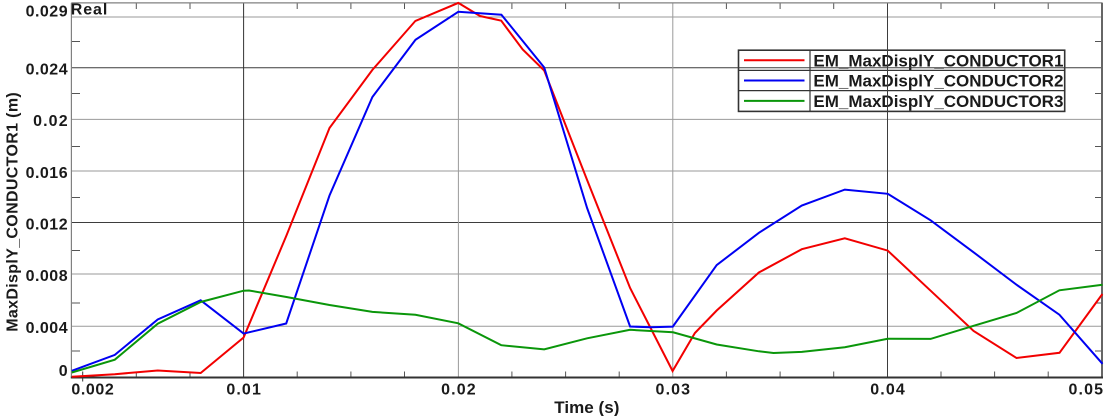  Describe the element at coordinates (63, 371) in the screenshot. I see `svg-text: 0` at that location.